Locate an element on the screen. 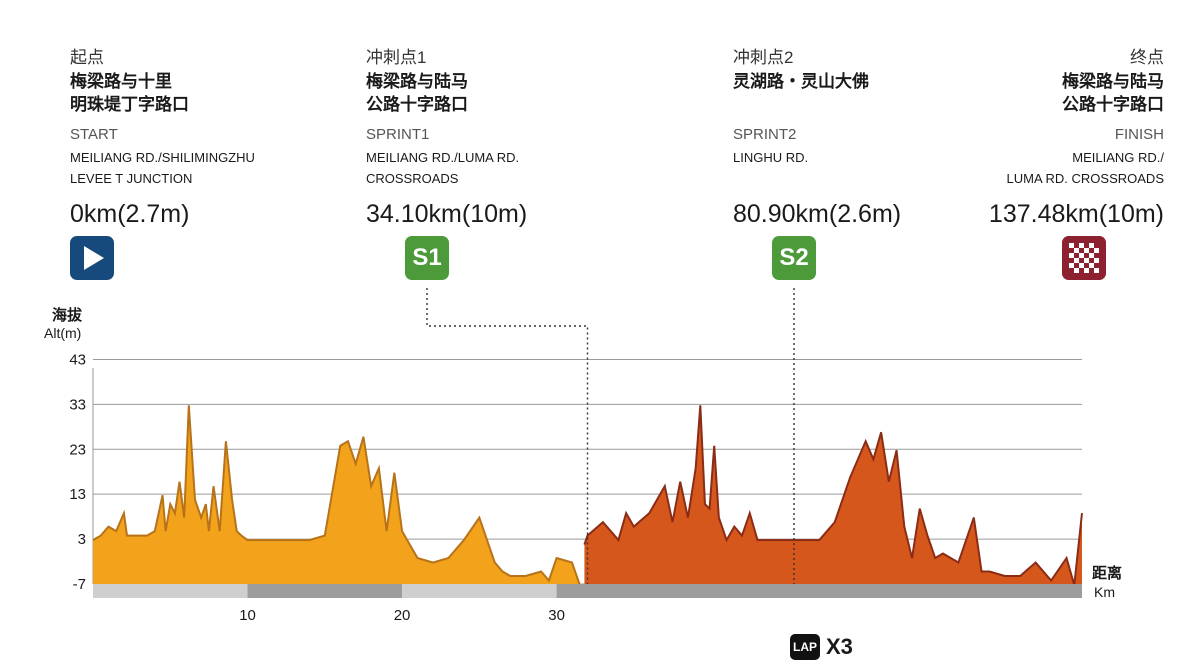 Image resolution: width=1200 pixels, height=672 pixels. sprint1-en-label: SPRINT1 is located at coordinates (398, 134).